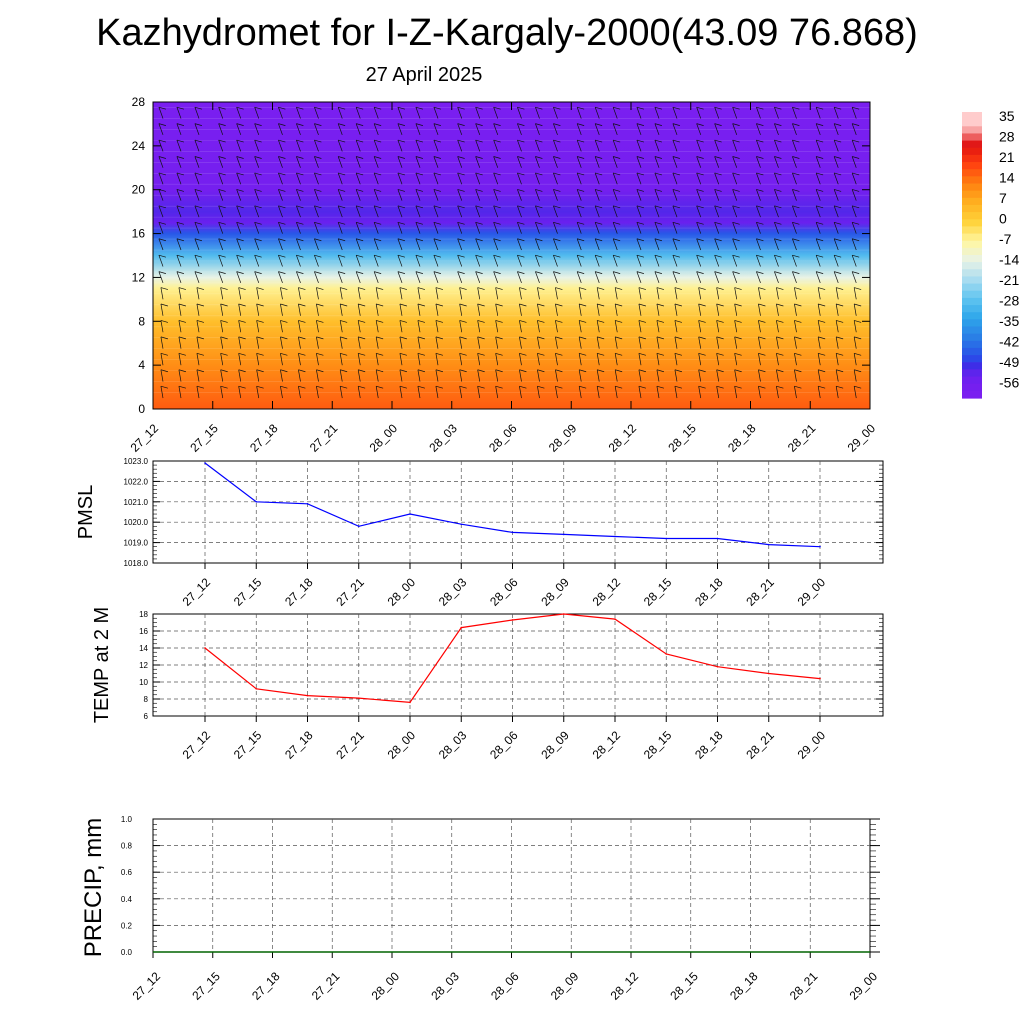 The image size is (1024, 1024). Describe the element at coordinates (197, 592) in the screenshot. I see `x-tick-label: 27_12` at that location.